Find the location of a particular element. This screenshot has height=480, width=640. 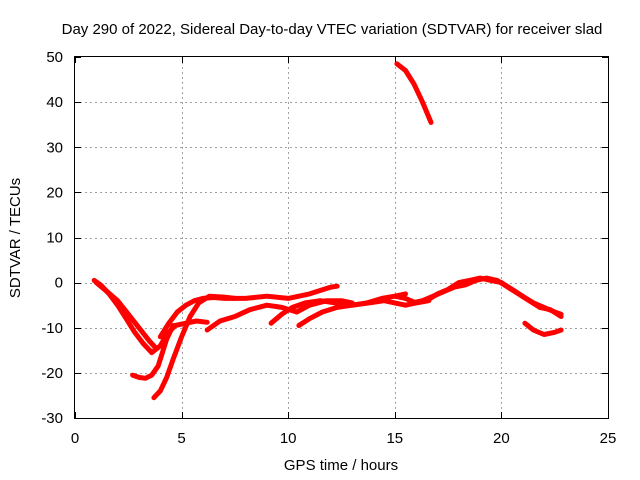

y-tick-label: 20 is located at coordinates (54, 192).